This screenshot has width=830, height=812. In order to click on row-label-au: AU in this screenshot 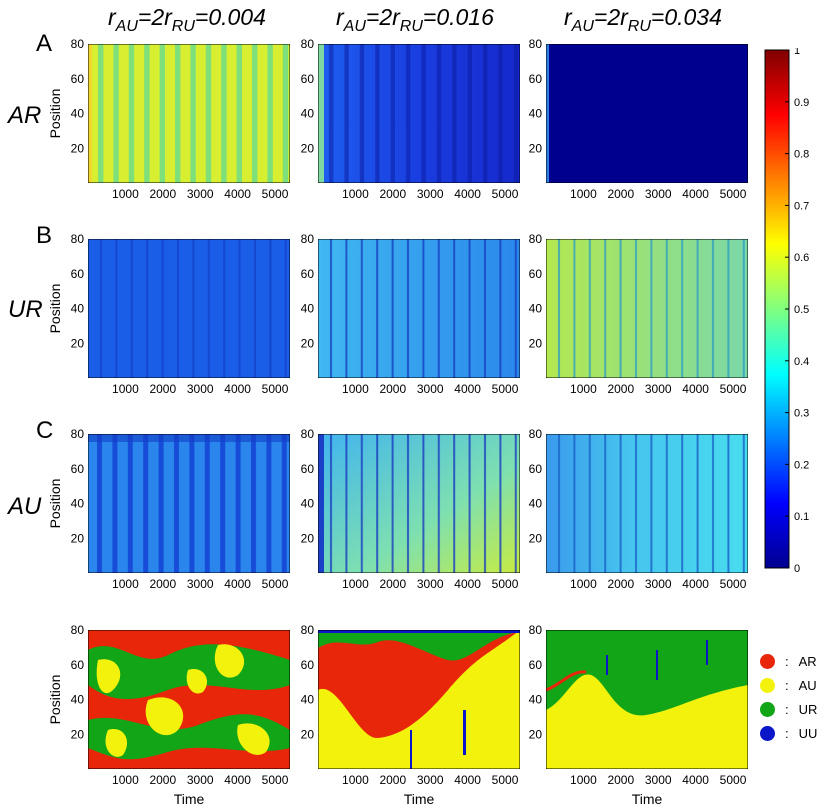, I will do `click(25, 506)`.